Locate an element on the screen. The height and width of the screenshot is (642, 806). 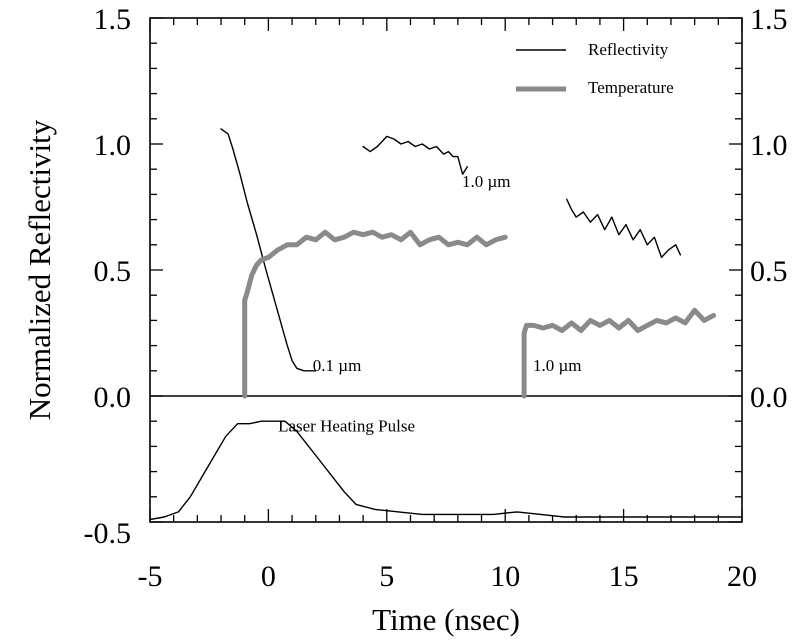
y-right-tick-label: 0.5 is located at coordinates (769, 271).